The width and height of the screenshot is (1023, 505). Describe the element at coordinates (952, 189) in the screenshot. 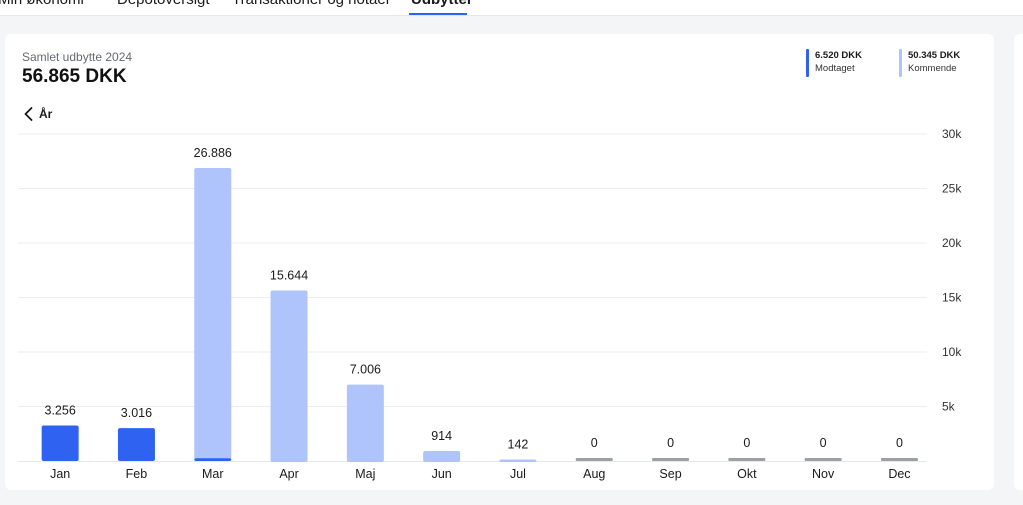

I see `y-tick-label: 25k` at that location.